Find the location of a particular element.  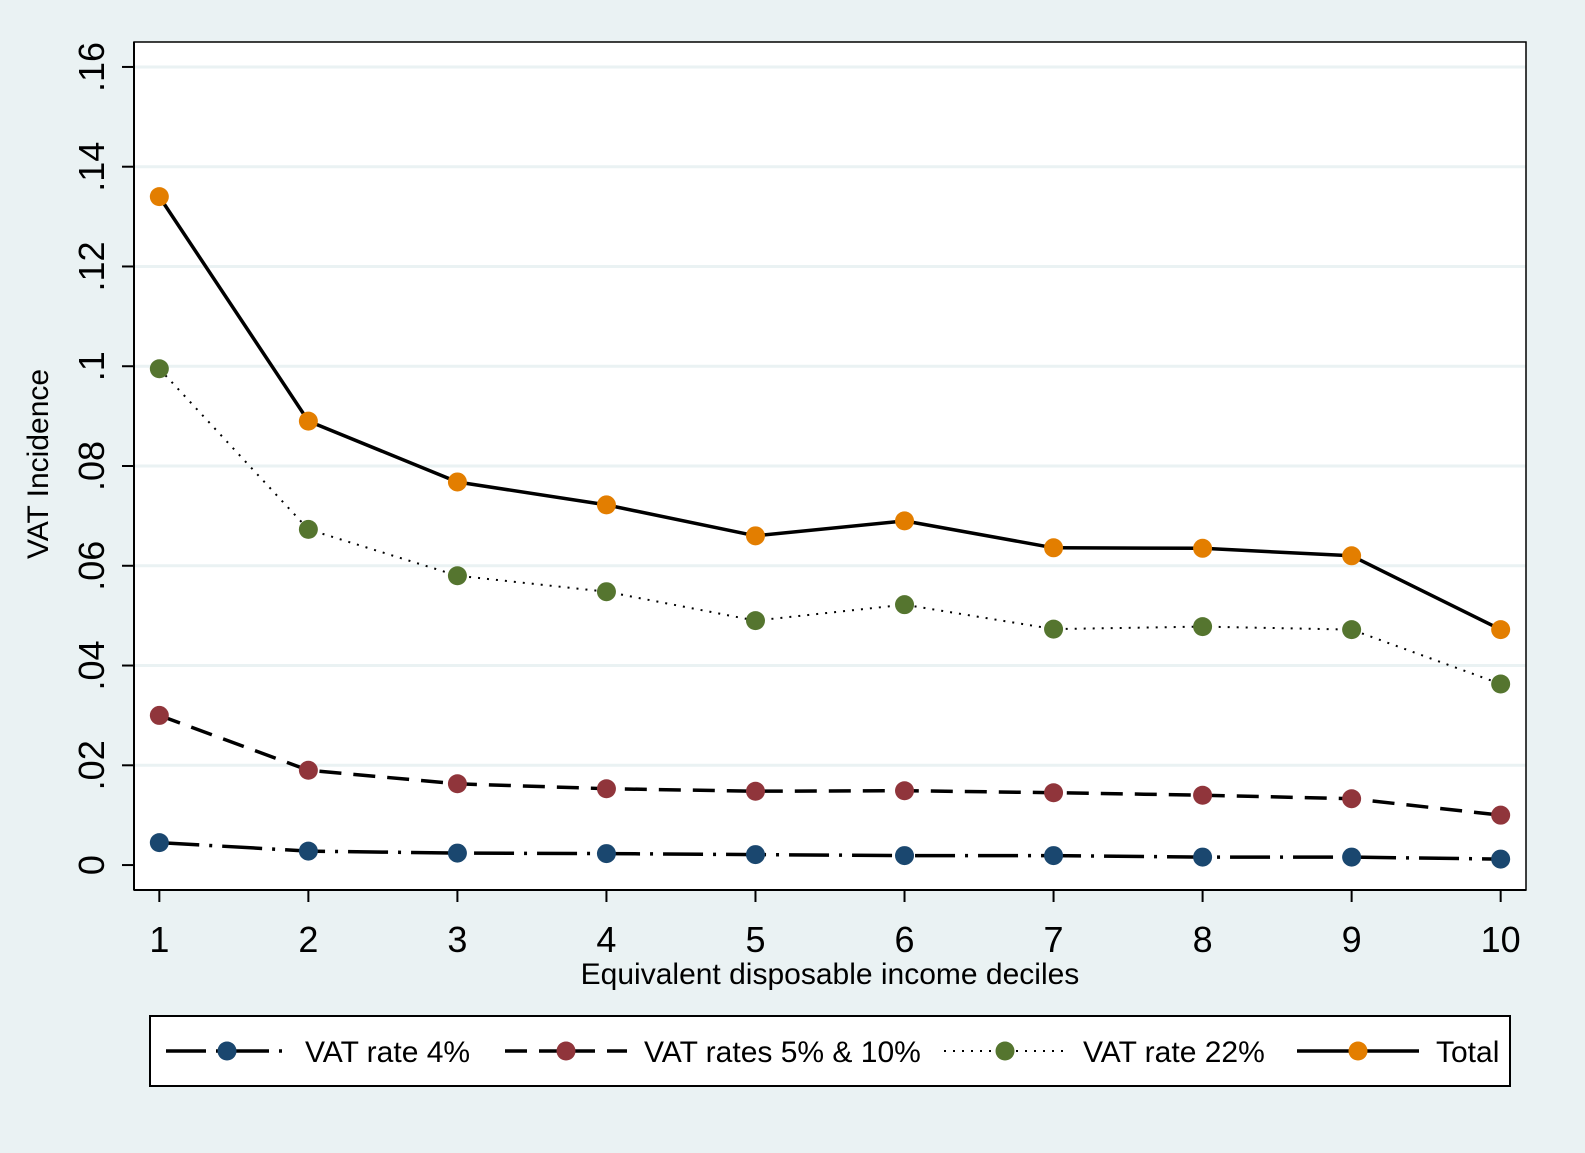

y-axis-ticks: 0 .02 .04 .06 .08 .1 .12 .14 .16 is located at coordinates (102, 458).